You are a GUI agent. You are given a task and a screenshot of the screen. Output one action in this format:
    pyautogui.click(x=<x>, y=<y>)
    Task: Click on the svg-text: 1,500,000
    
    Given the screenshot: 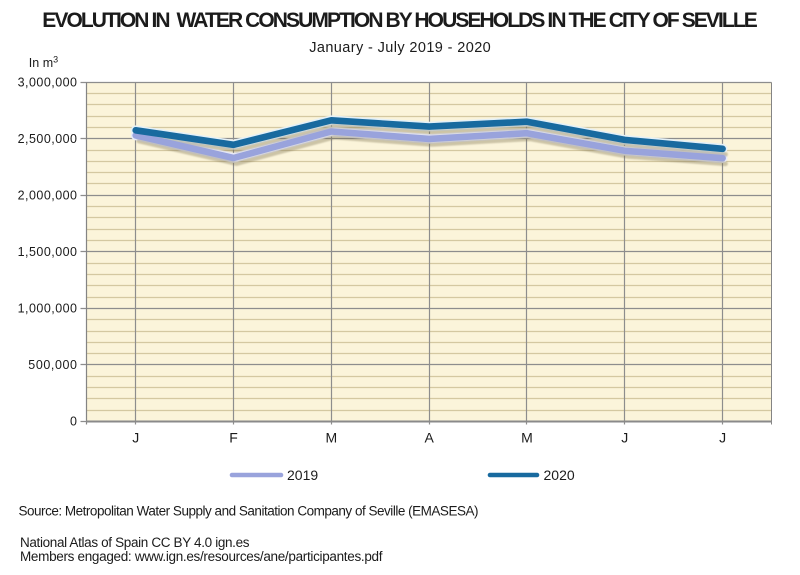 What is the action you would take?
    pyautogui.click(x=47, y=252)
    